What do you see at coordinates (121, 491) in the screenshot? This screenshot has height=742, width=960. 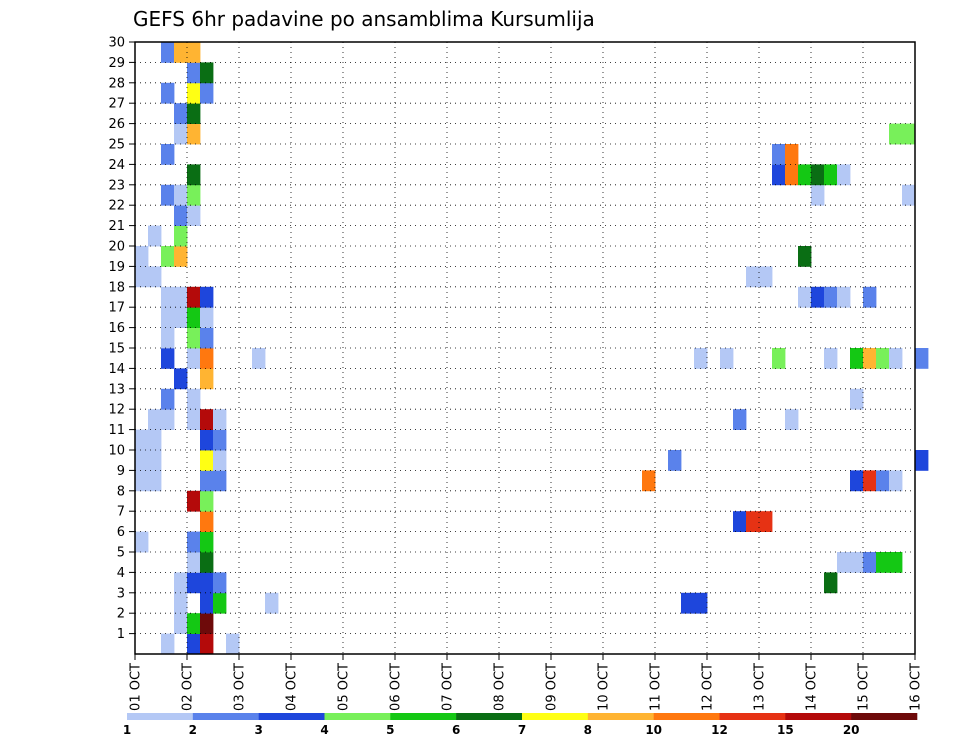 I see `y-tick-label: 8` at bounding box center [121, 491].